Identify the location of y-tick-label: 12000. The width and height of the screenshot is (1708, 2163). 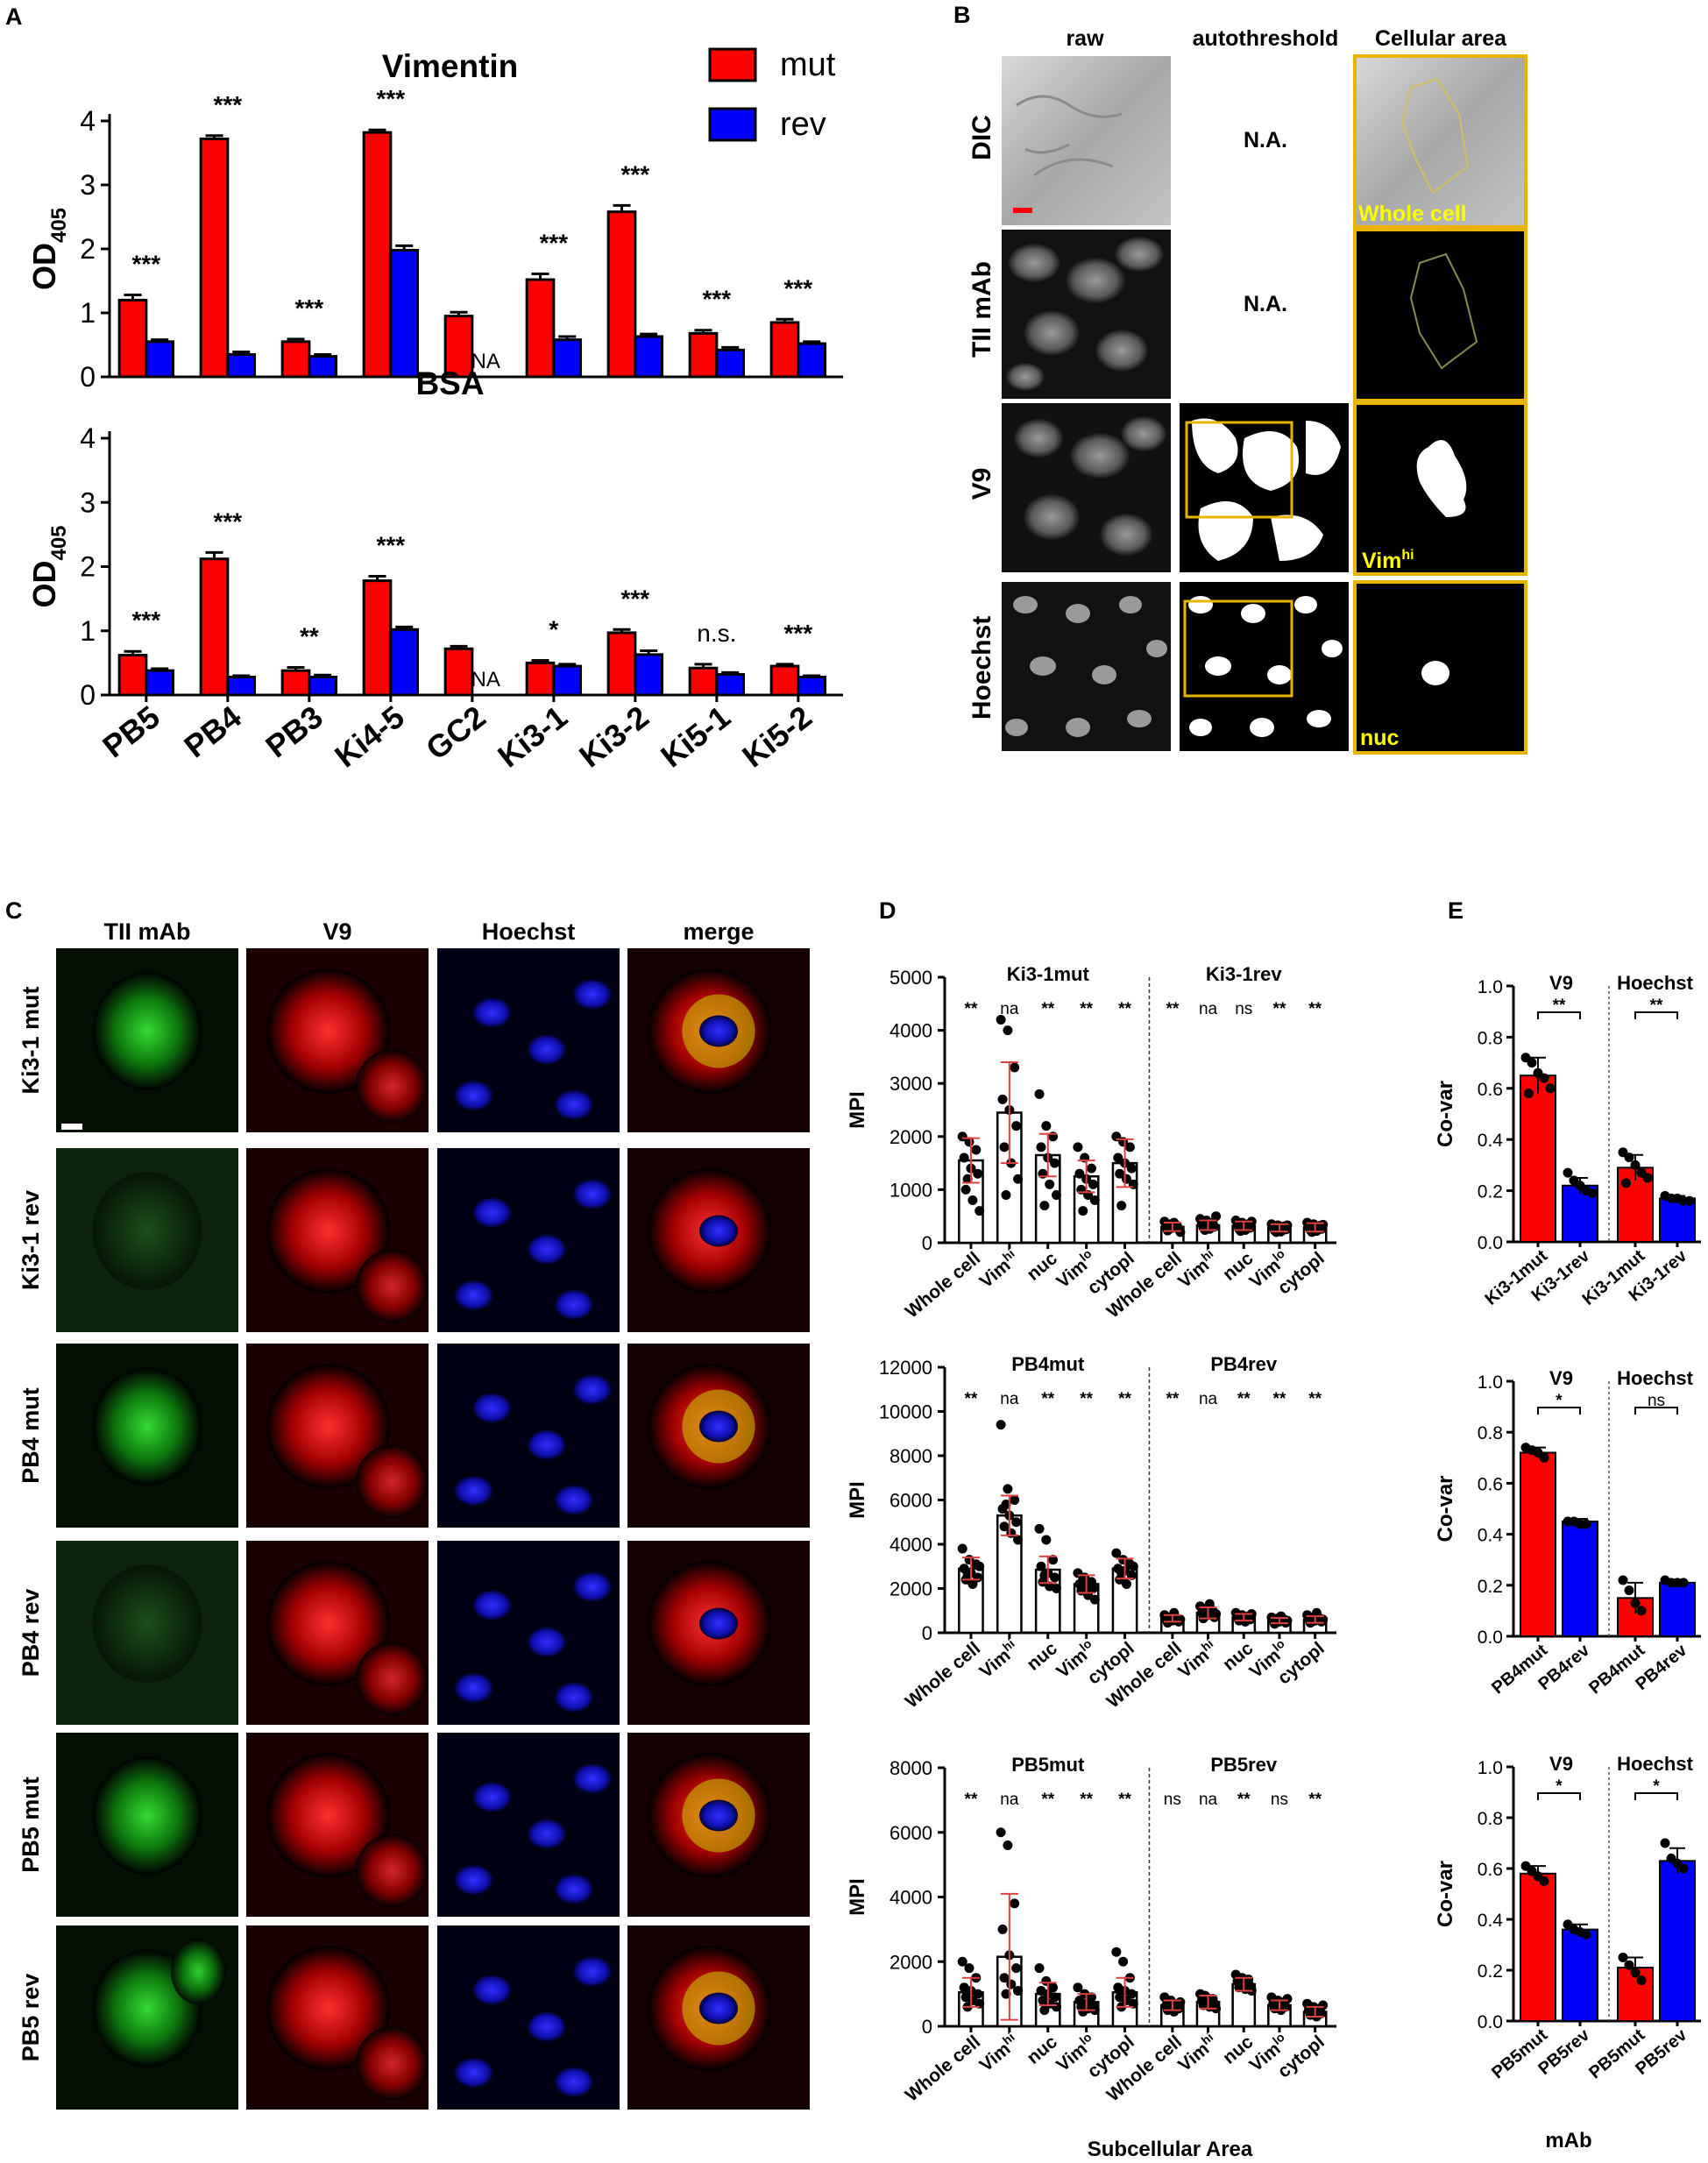
(905, 1368).